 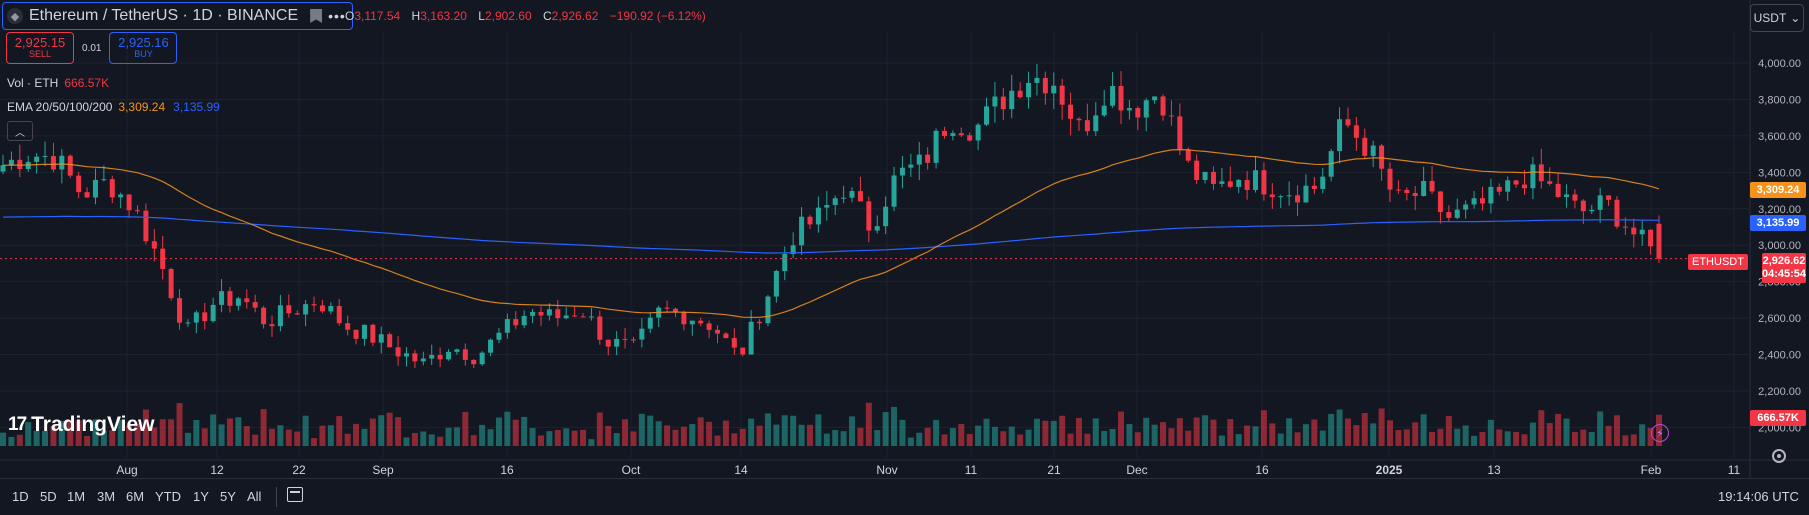 What do you see at coordinates (135, 496) in the screenshot?
I see `range-6m: 6M` at bounding box center [135, 496].